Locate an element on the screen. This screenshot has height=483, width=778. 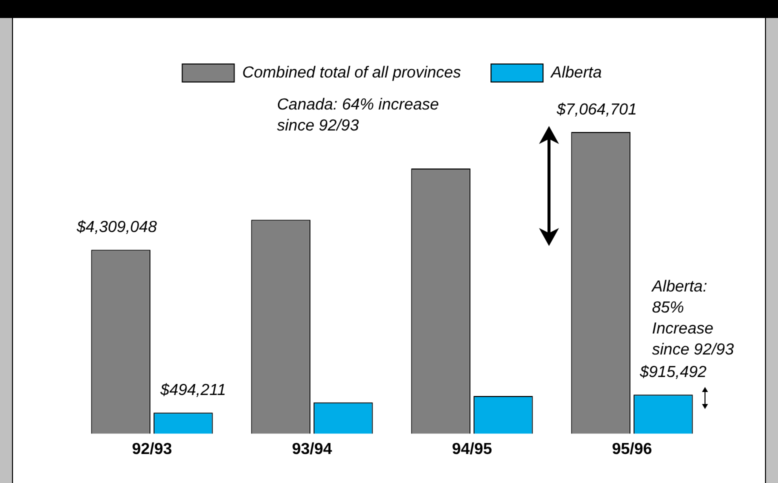
annotation: Alberta: 85% Increase since 92/93 is located at coordinates (692, 318).